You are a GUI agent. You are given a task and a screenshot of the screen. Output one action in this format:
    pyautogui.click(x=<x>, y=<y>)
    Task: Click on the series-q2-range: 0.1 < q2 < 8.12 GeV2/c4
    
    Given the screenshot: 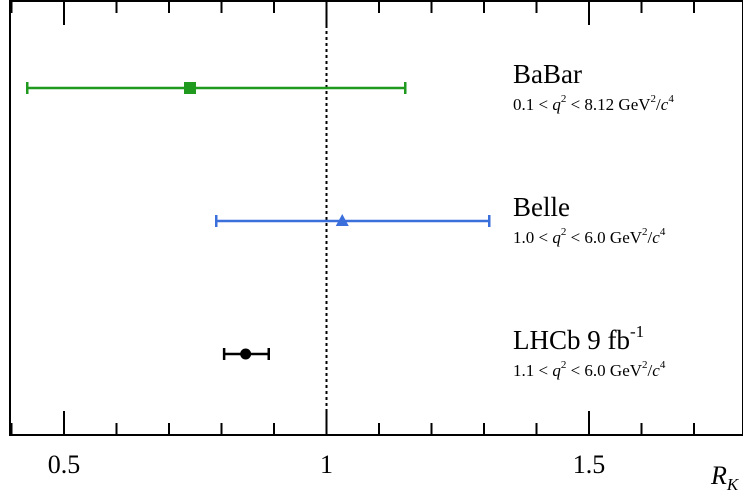 What is the action you would take?
    pyautogui.click(x=593, y=103)
    